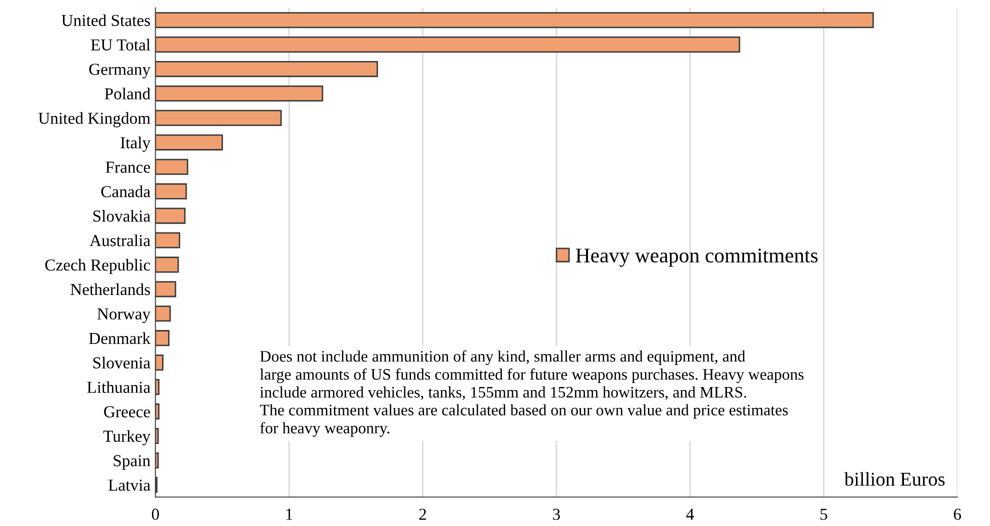 The width and height of the screenshot is (990, 526). Describe the element at coordinates (121, 362) in the screenshot. I see `y-tick-label: Slovenia` at that location.